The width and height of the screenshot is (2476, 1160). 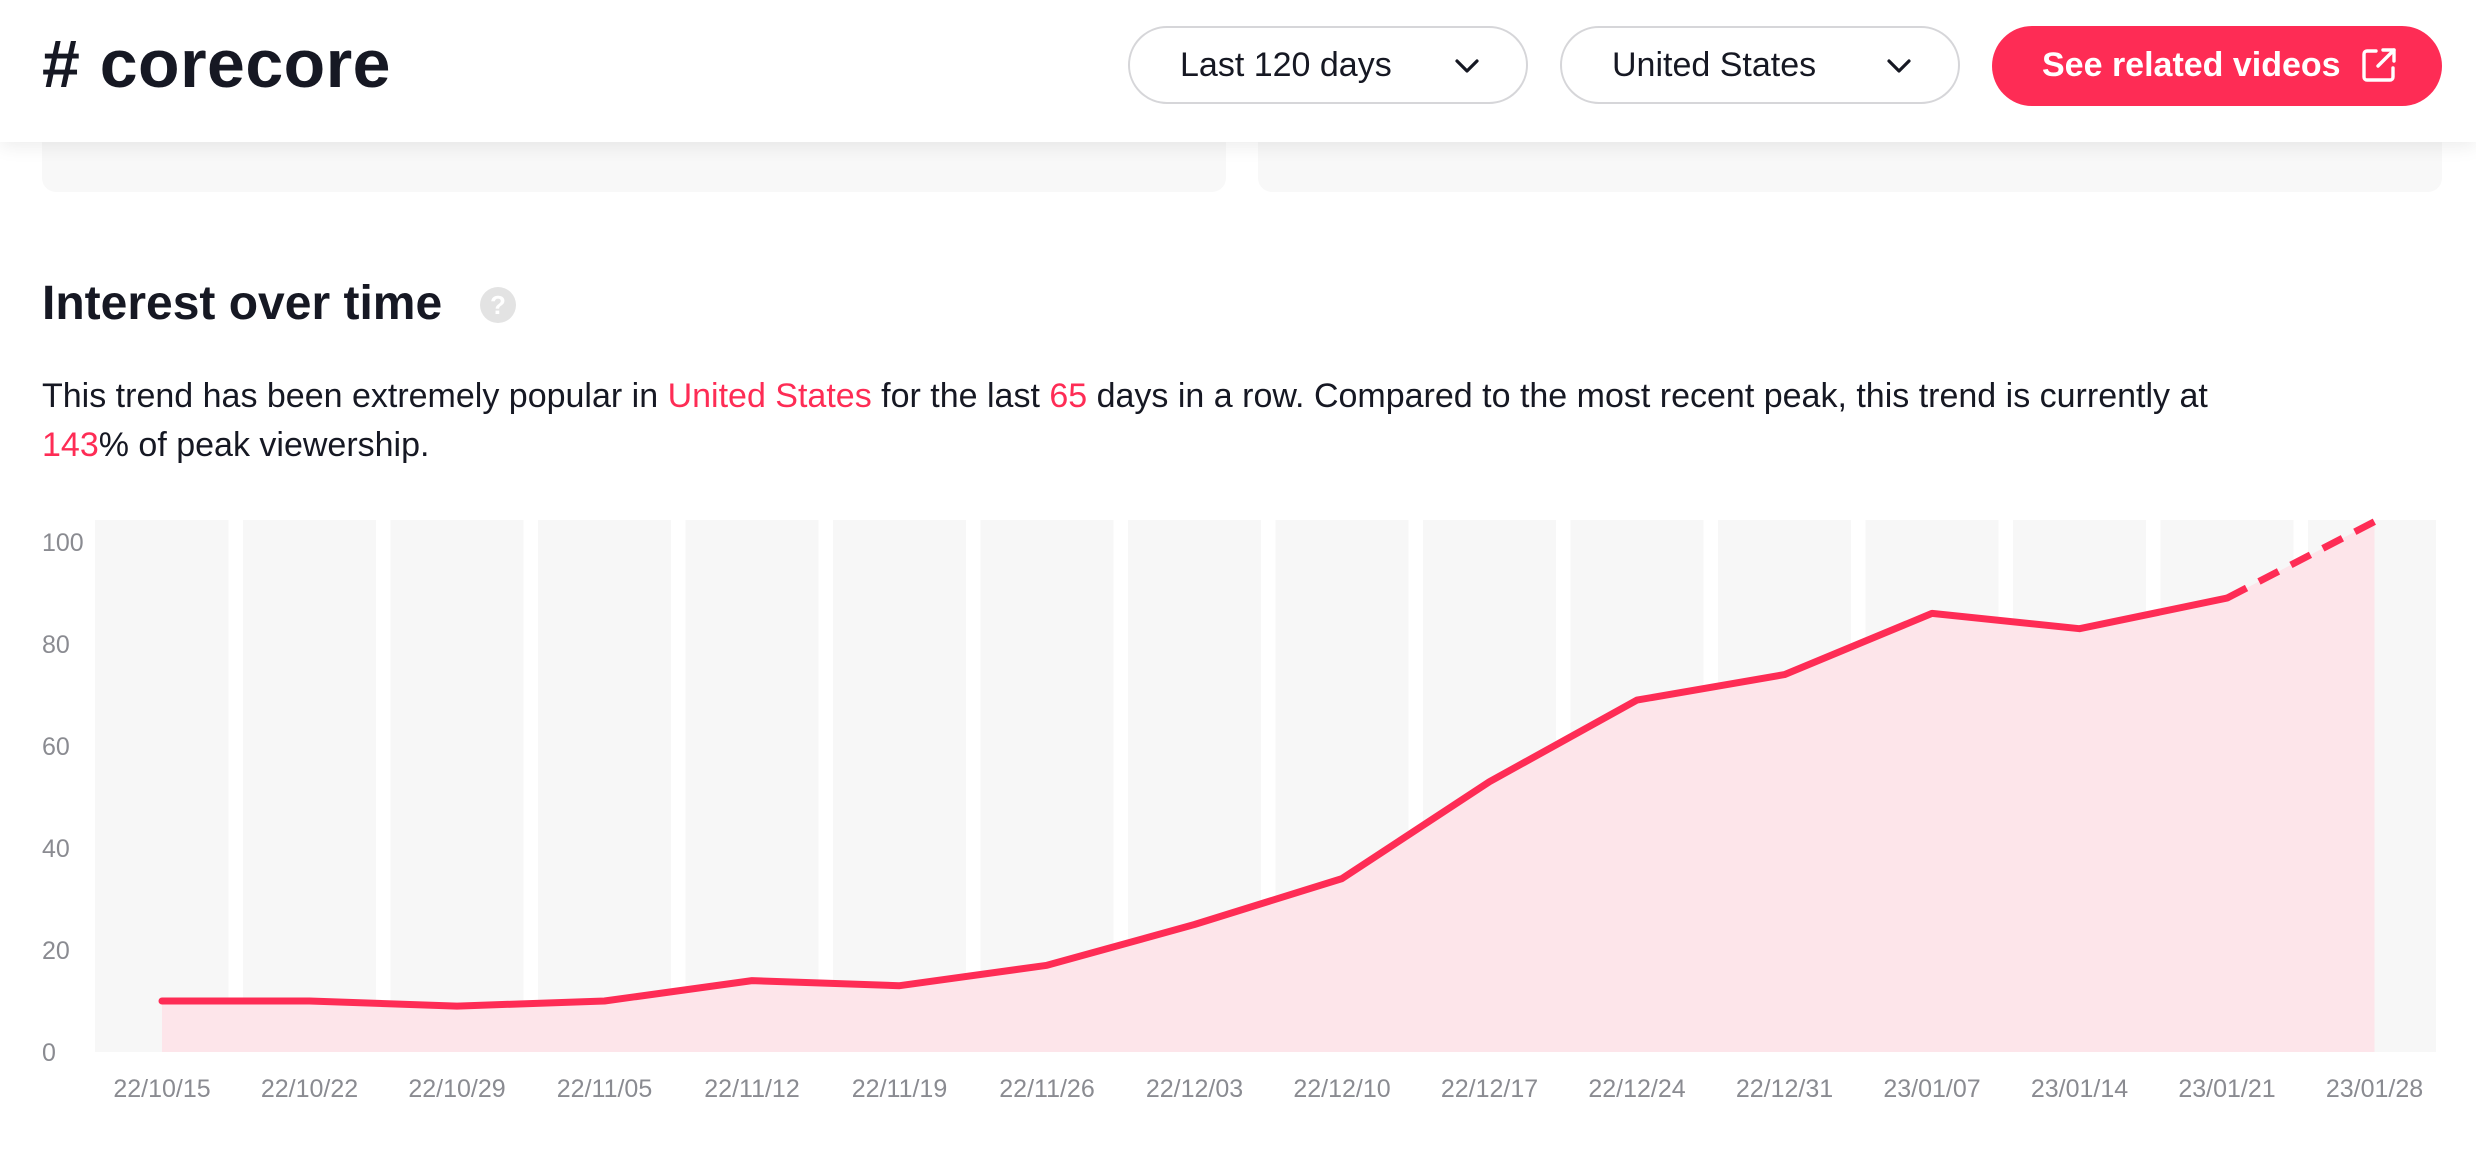 What do you see at coordinates (1194, 1089) in the screenshot?
I see `x-tick-label: 22/12/03` at bounding box center [1194, 1089].